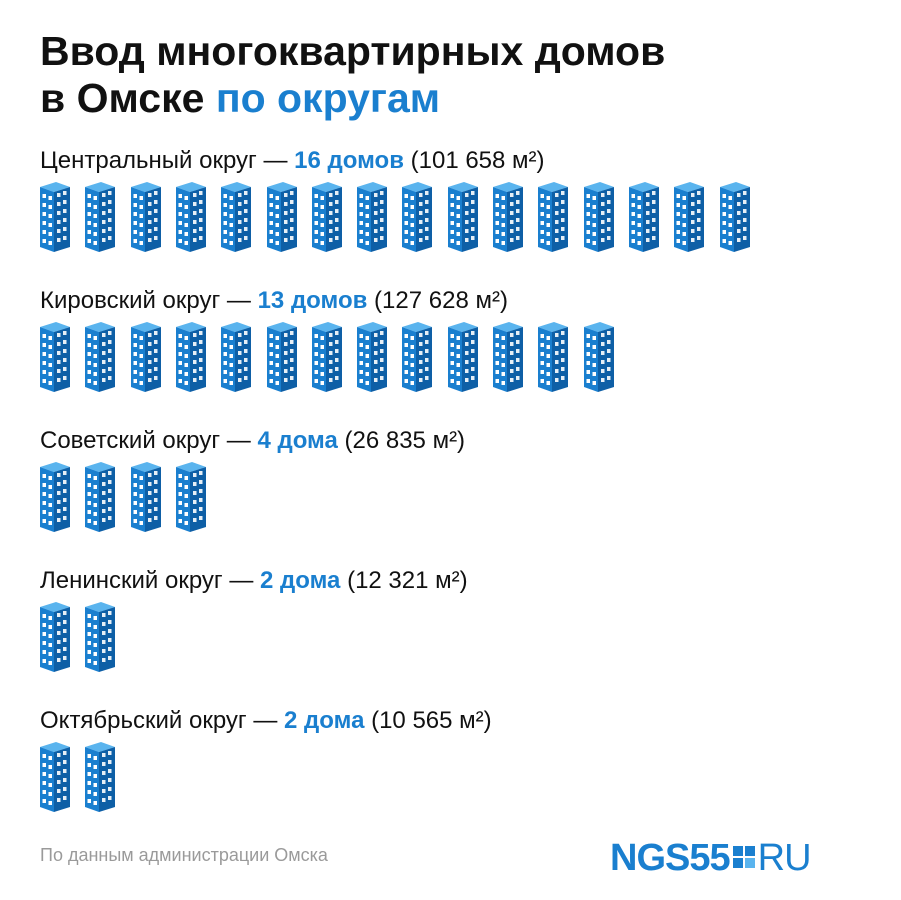  What do you see at coordinates (297, 440) in the screenshot?
I see `house-count: 4 дома` at bounding box center [297, 440].